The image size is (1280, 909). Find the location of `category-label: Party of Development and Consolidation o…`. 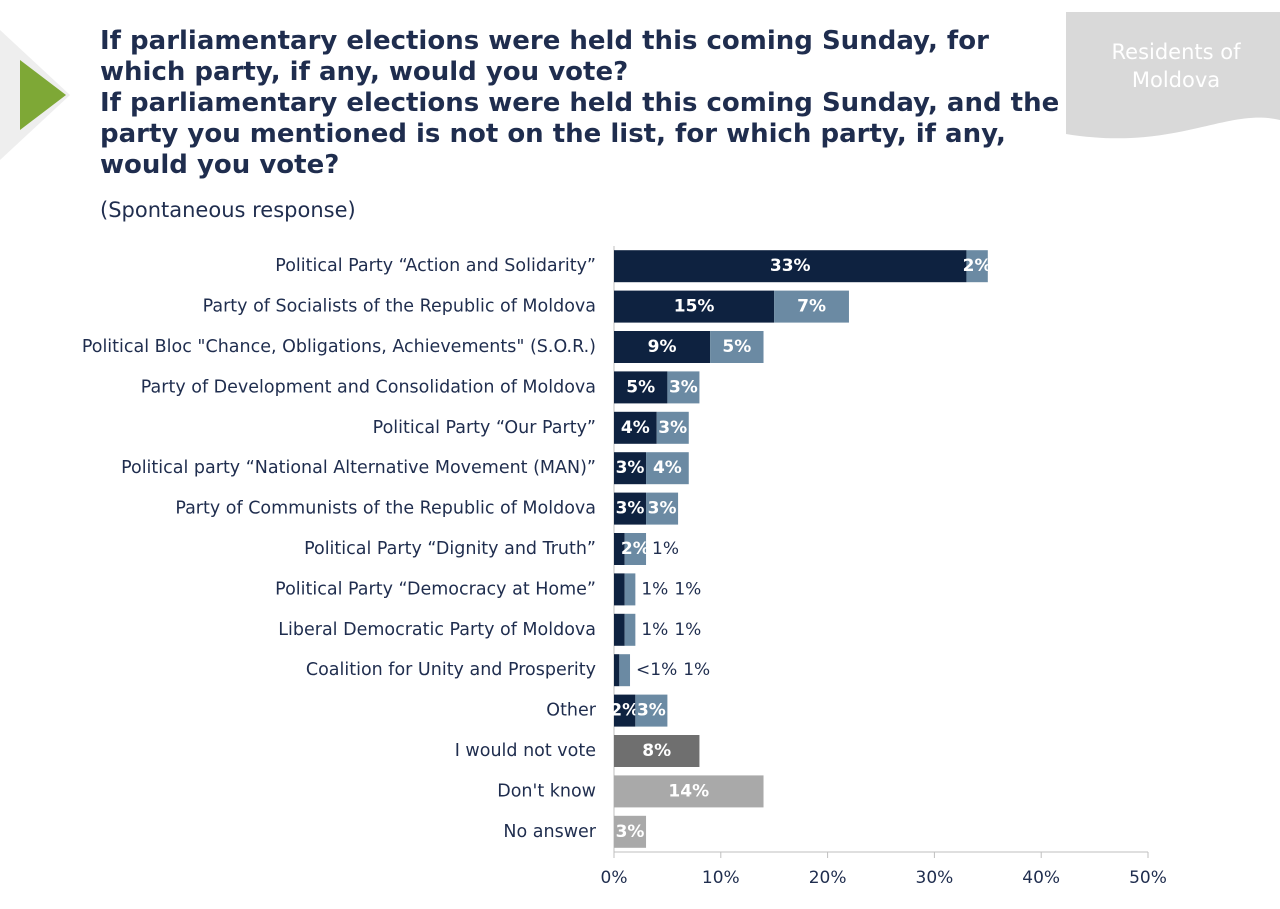

category-label: Party of Development and Consolidation o… is located at coordinates (368, 387).